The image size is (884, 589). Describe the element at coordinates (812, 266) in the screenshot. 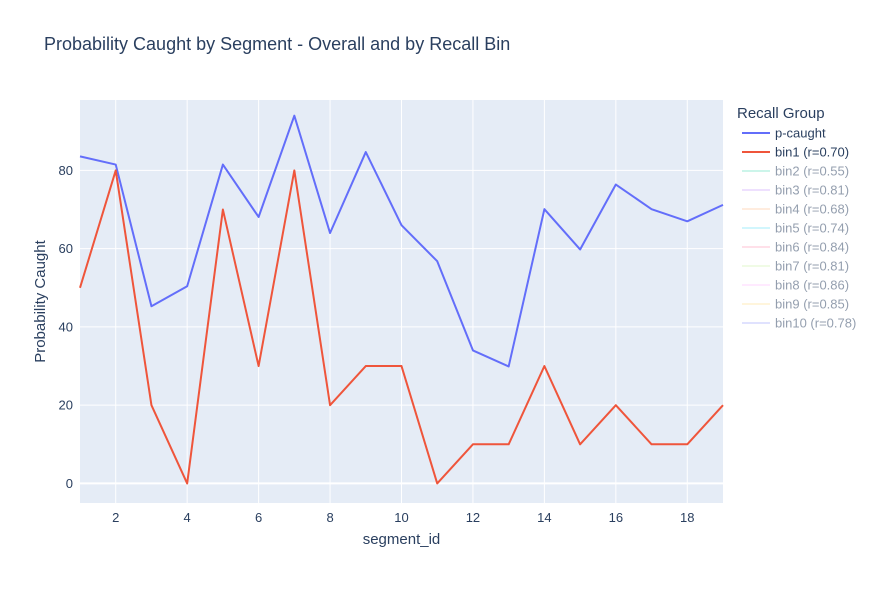

I see `legend-label: bin7 (r=0.81)` at that location.